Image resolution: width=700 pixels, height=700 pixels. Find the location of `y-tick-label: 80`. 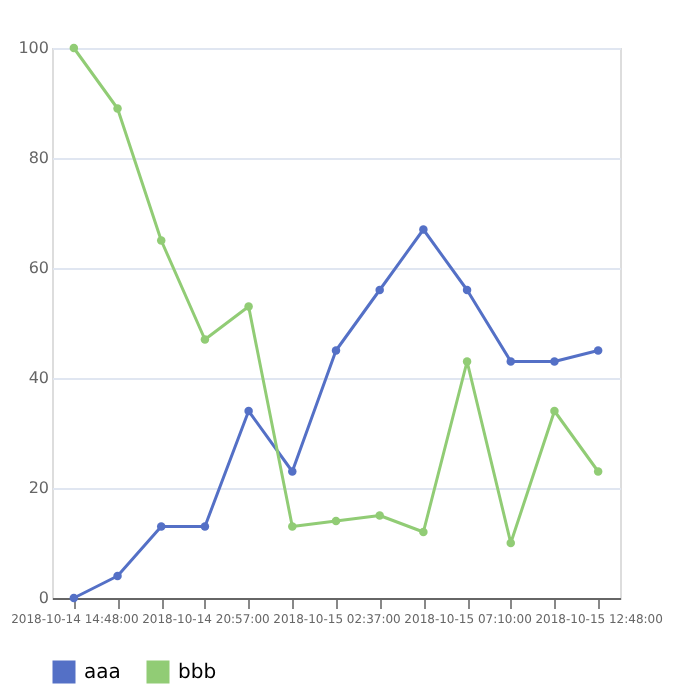

y-tick-label: 80 is located at coordinates (38, 158).